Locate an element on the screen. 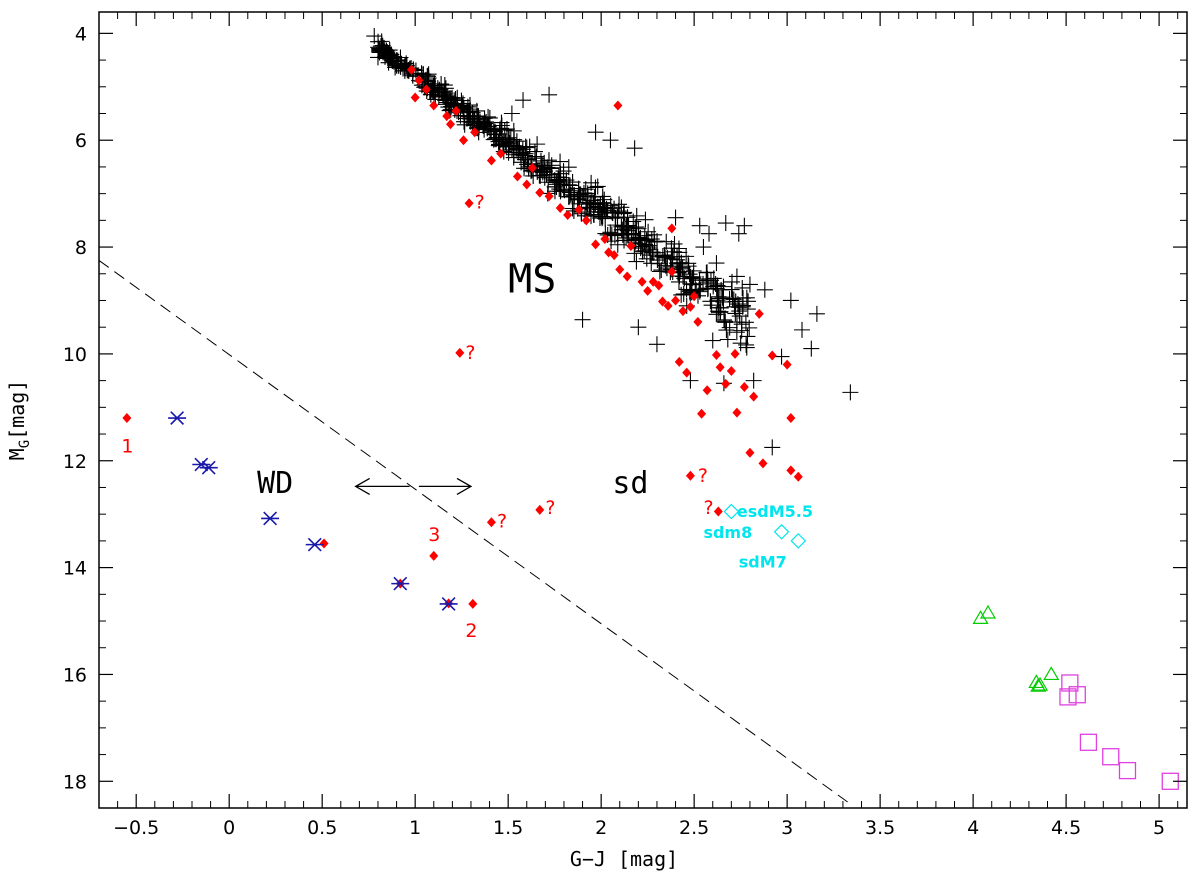 This screenshot has width=1200, height=884. x-tick-label: 5 is located at coordinates (1159, 828).